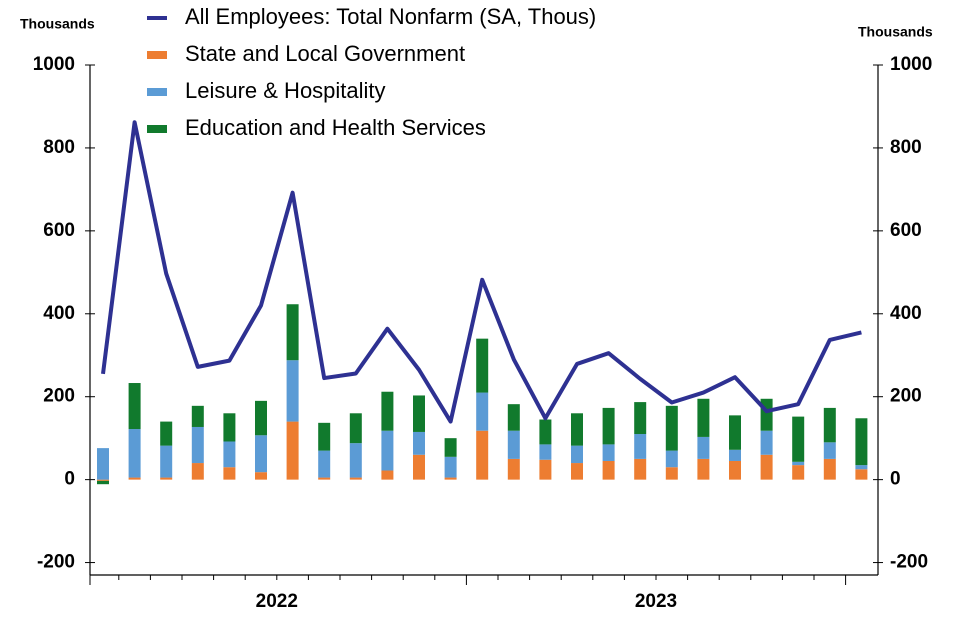 This screenshot has width=976, height=620. What do you see at coordinates (895, 479) in the screenshot?
I see `y2-tick-label: 0` at bounding box center [895, 479].